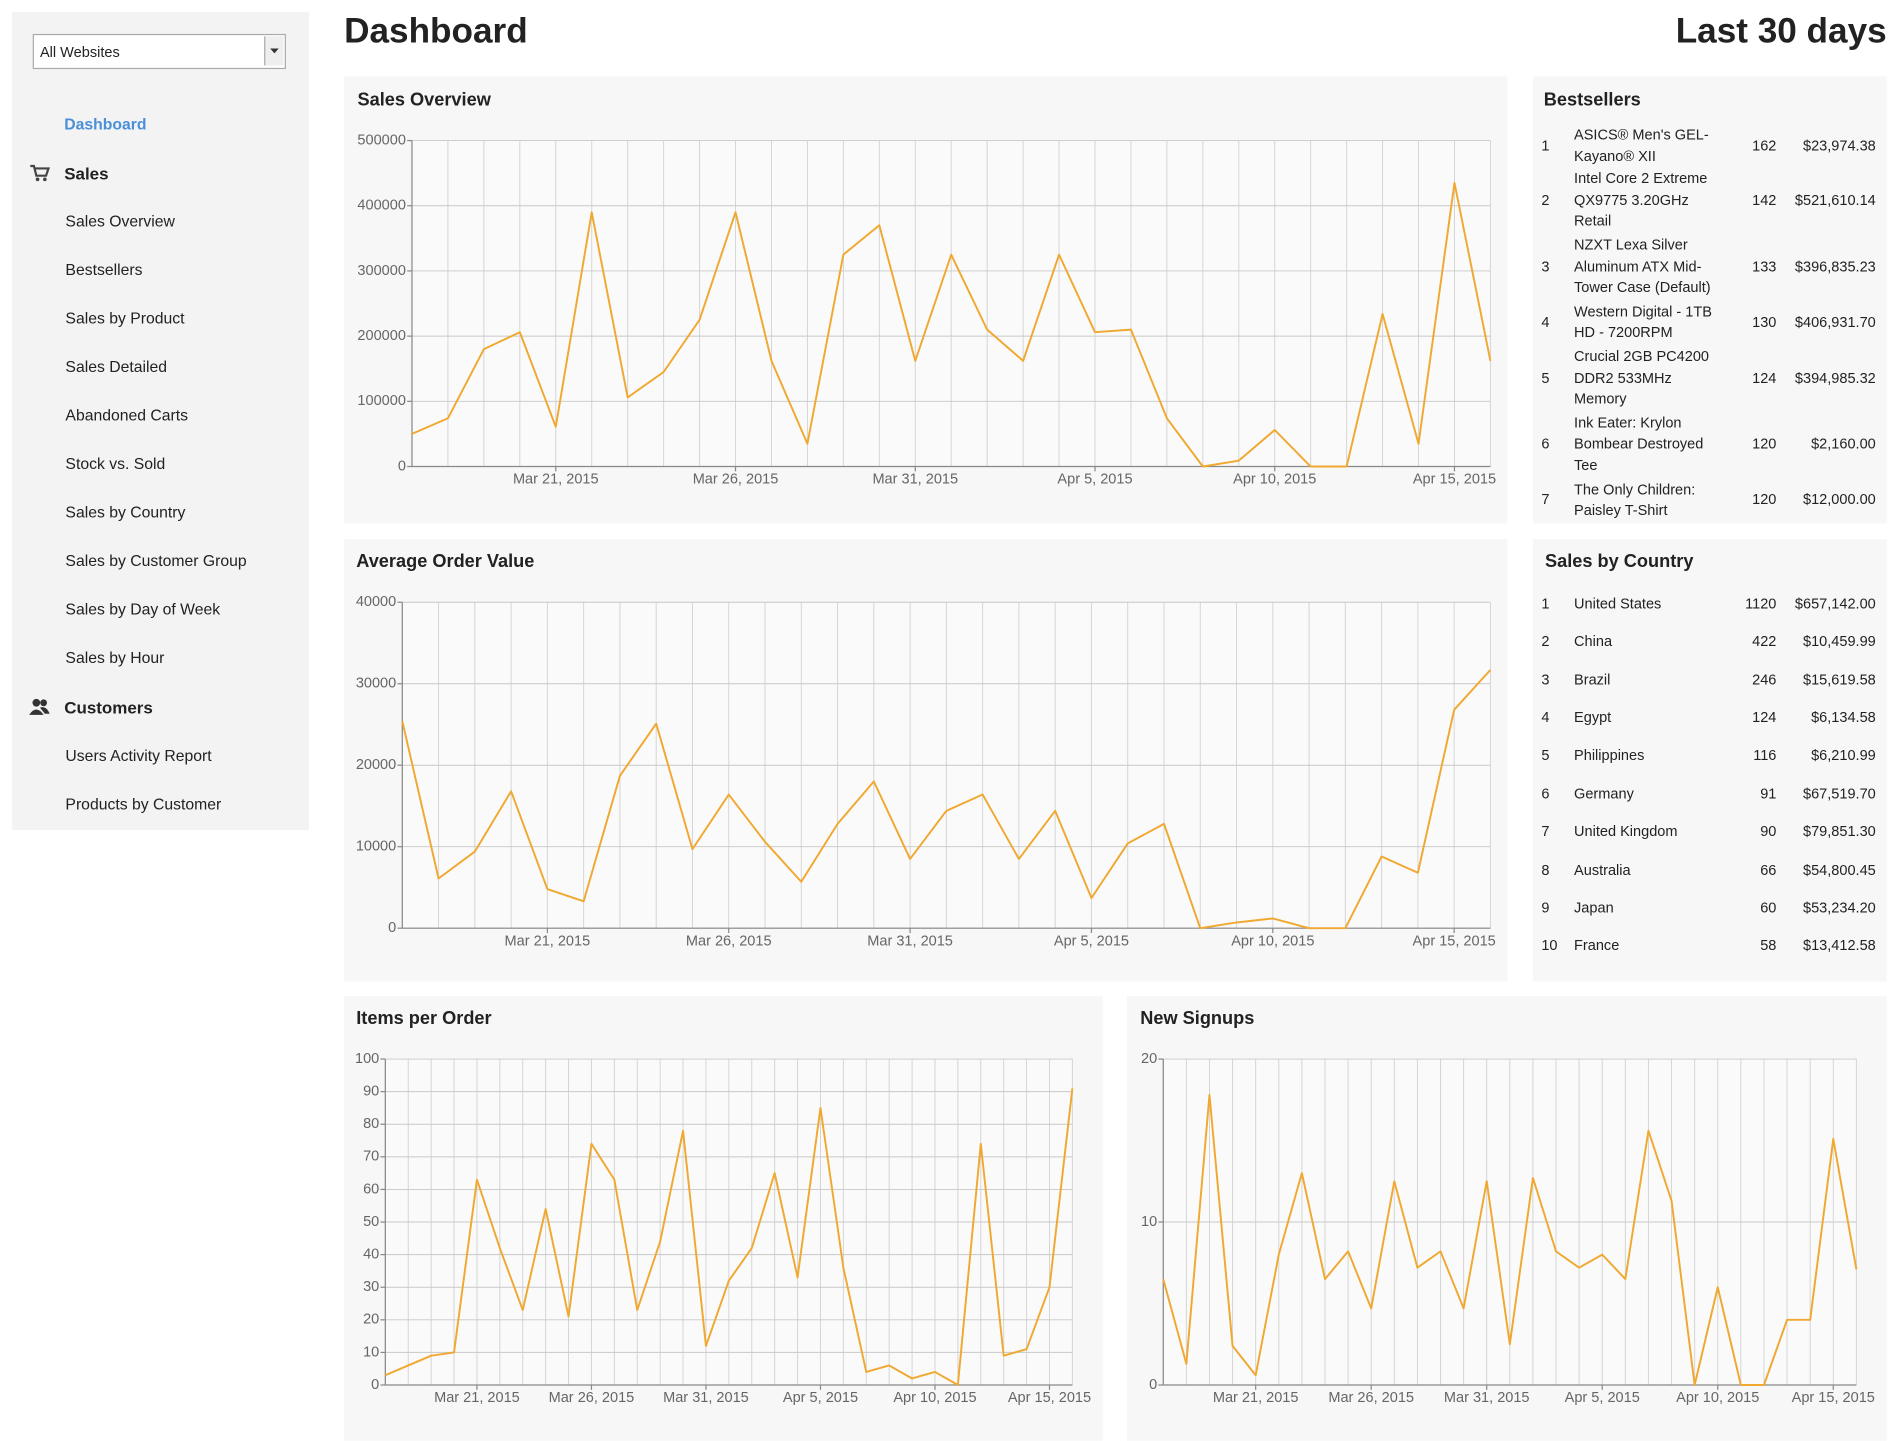  I want to click on nav-item: Stock vs. Sold, so click(115, 463).